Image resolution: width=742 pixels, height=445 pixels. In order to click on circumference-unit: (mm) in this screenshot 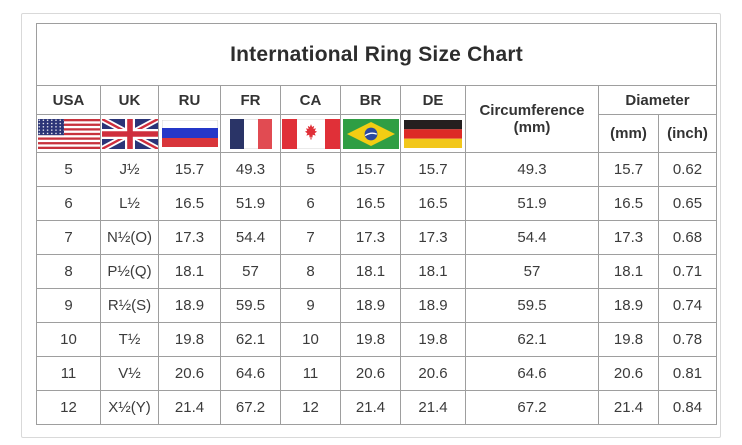, I will do `click(532, 127)`.